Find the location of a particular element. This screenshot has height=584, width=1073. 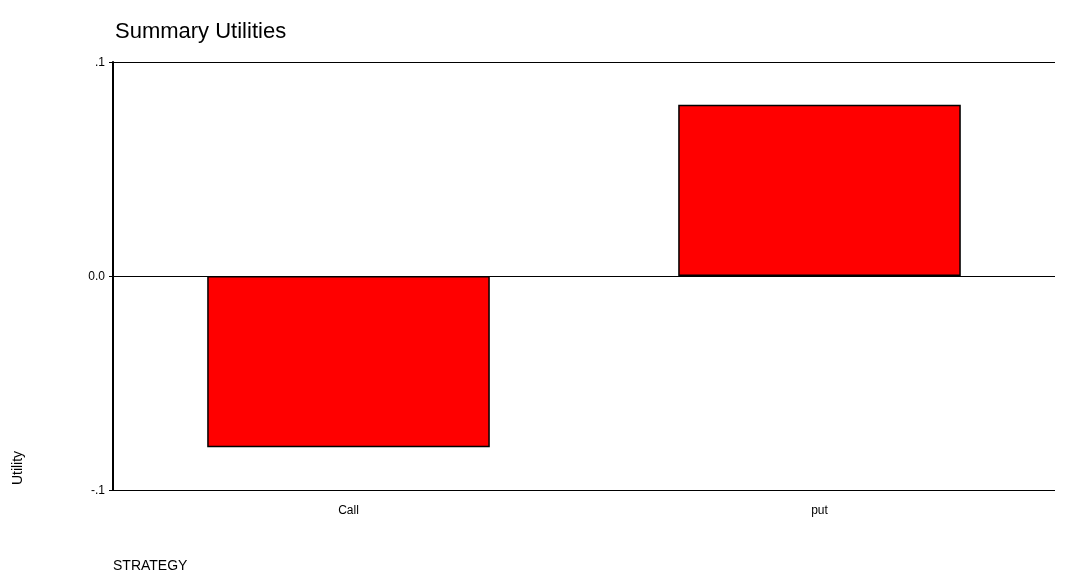

x-tick-label: put is located at coordinates (820, 510).